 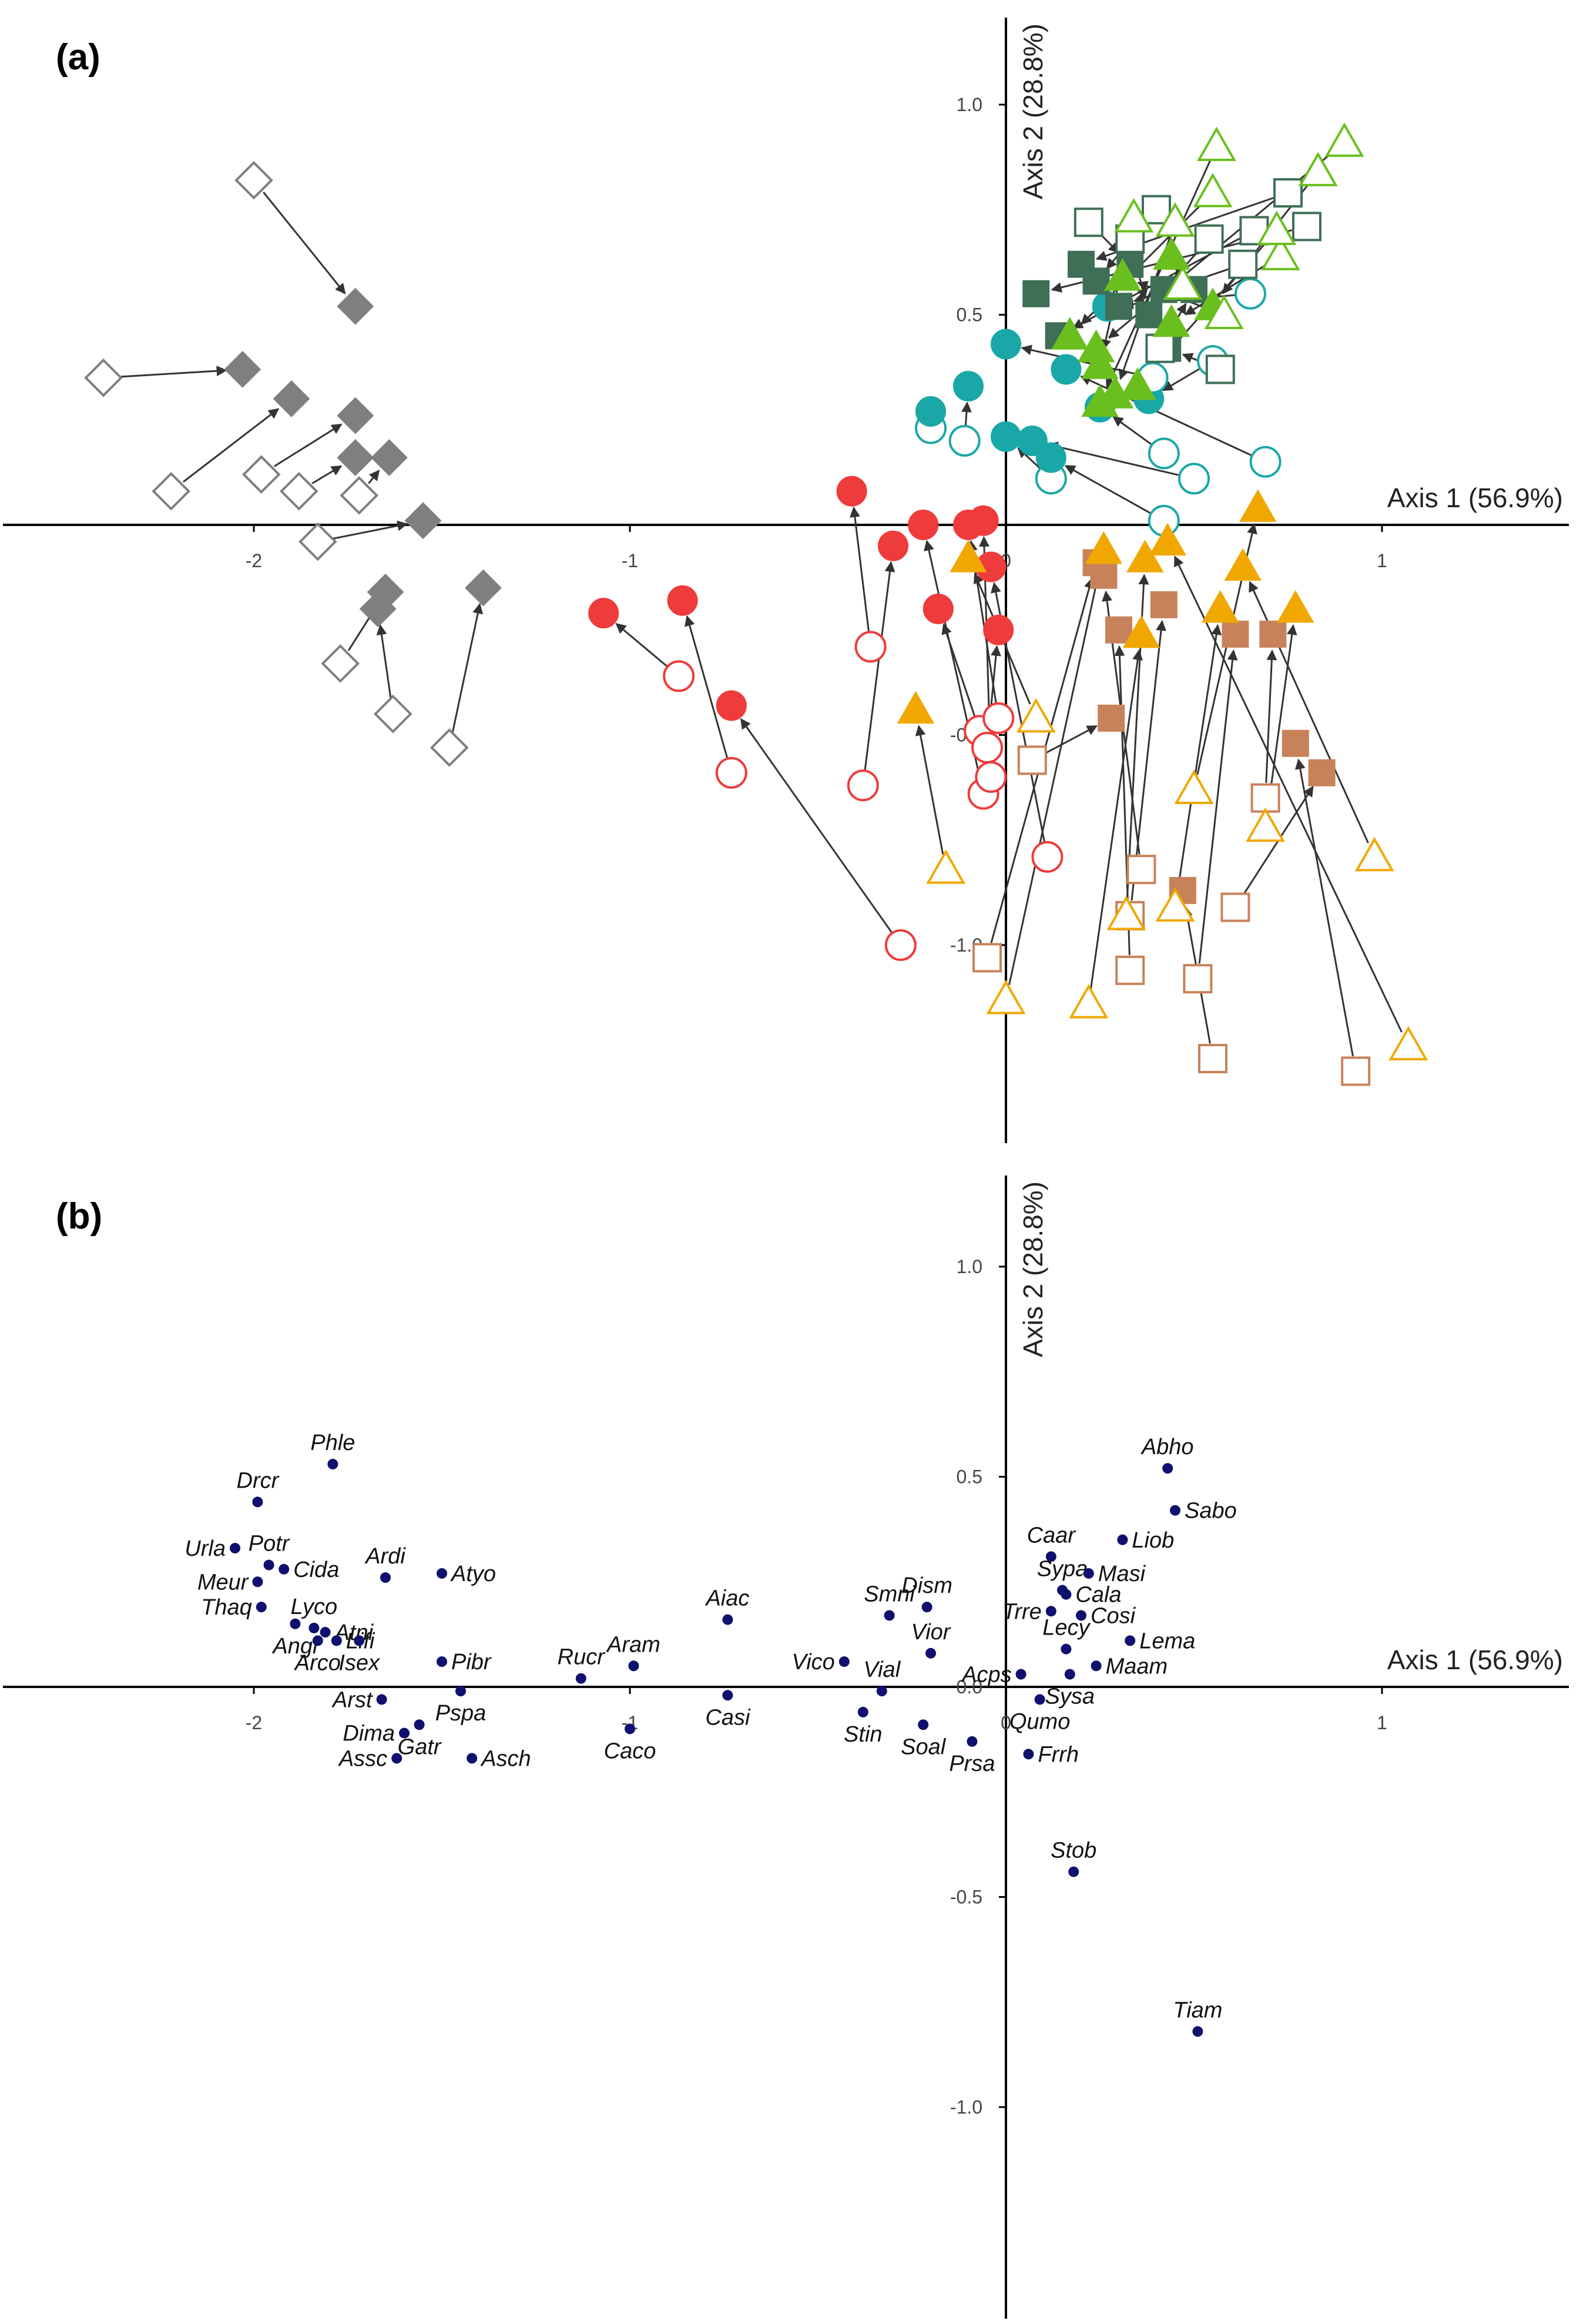 What do you see at coordinates (396, 1758) in the screenshot?
I see `species-point-assc` at bounding box center [396, 1758].